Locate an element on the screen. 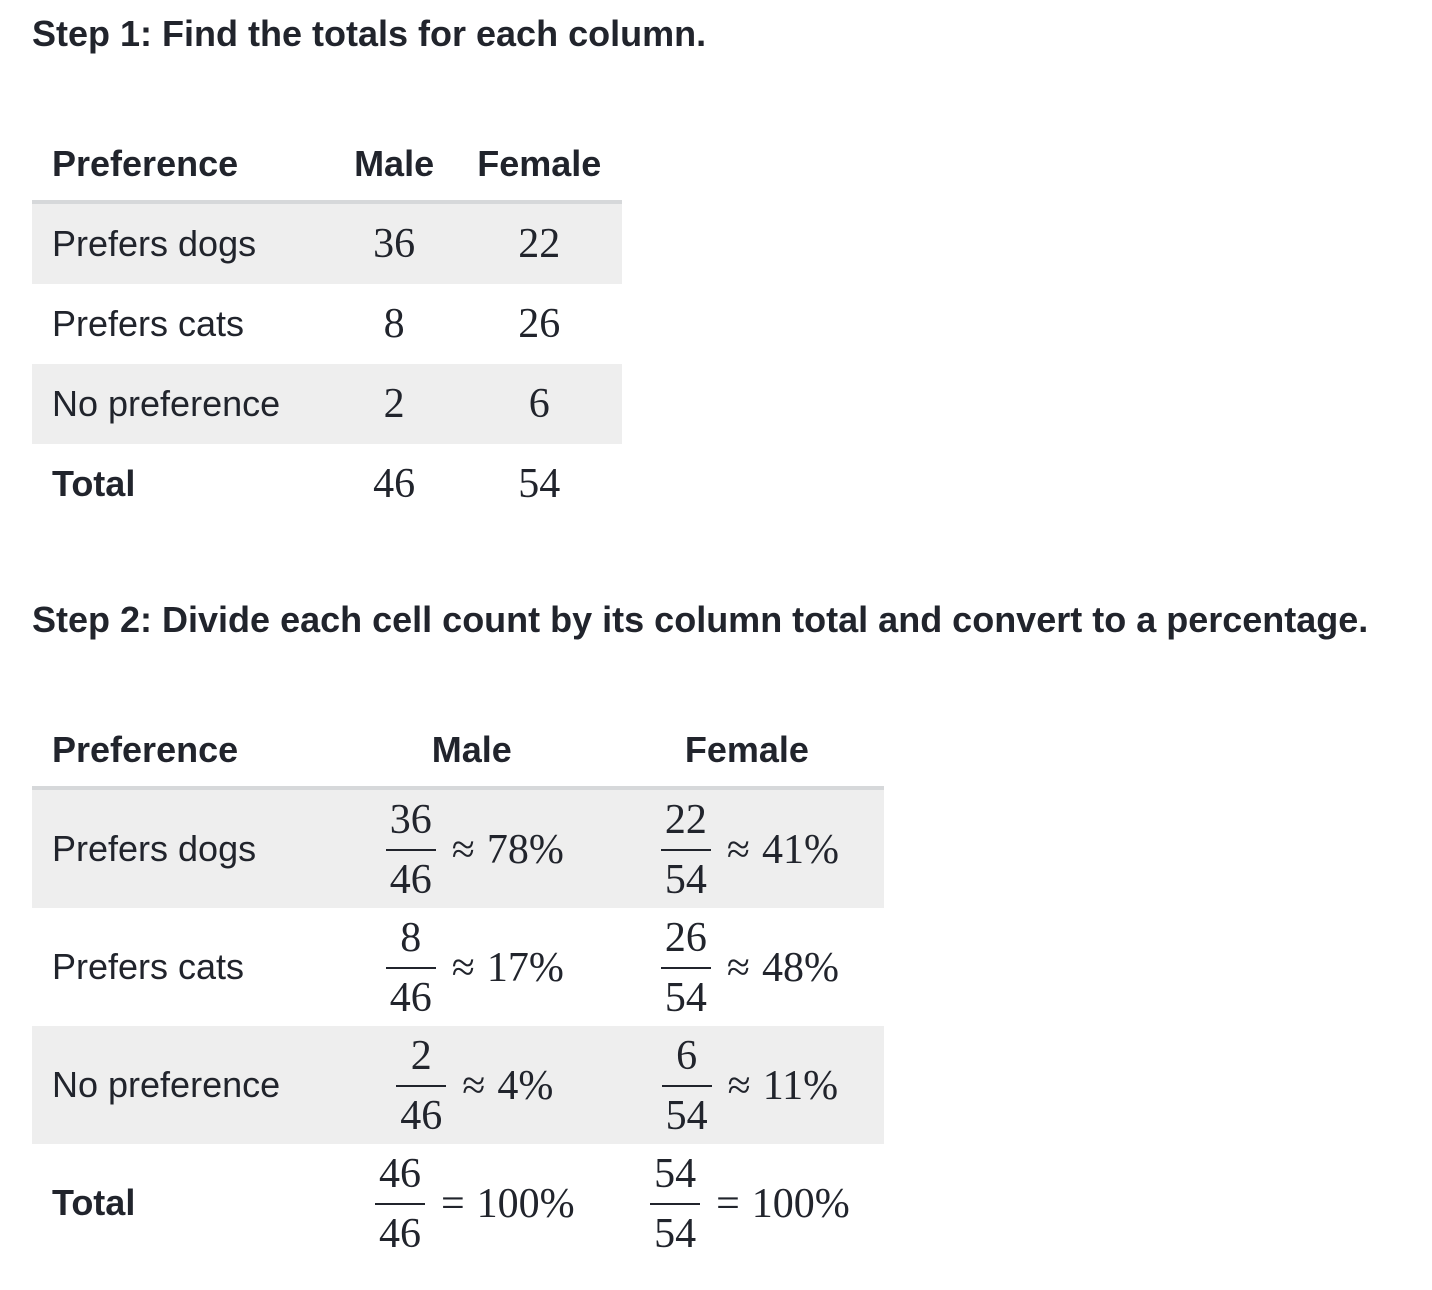  step-1-heading: Step 1: Find the totals for each column. is located at coordinates (369, 33).